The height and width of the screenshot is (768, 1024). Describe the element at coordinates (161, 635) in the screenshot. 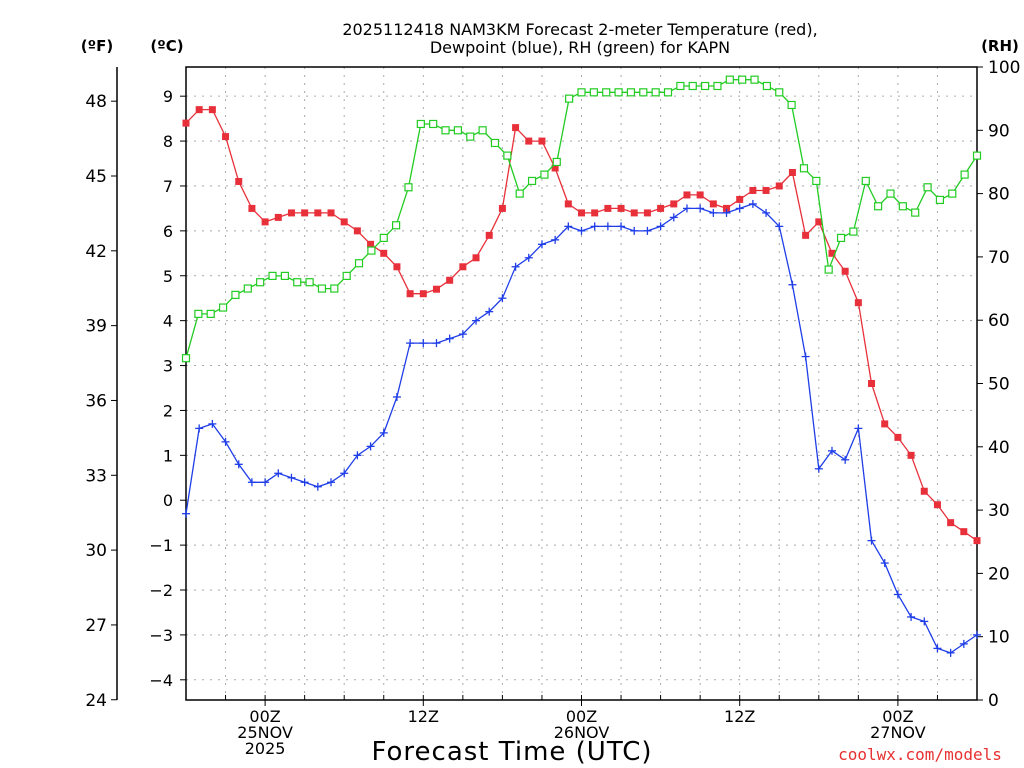

I see `celsius-tick-label: −3` at that location.